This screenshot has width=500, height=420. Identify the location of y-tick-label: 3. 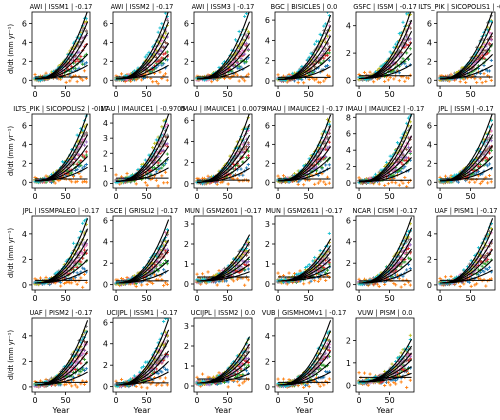
(186, 224).